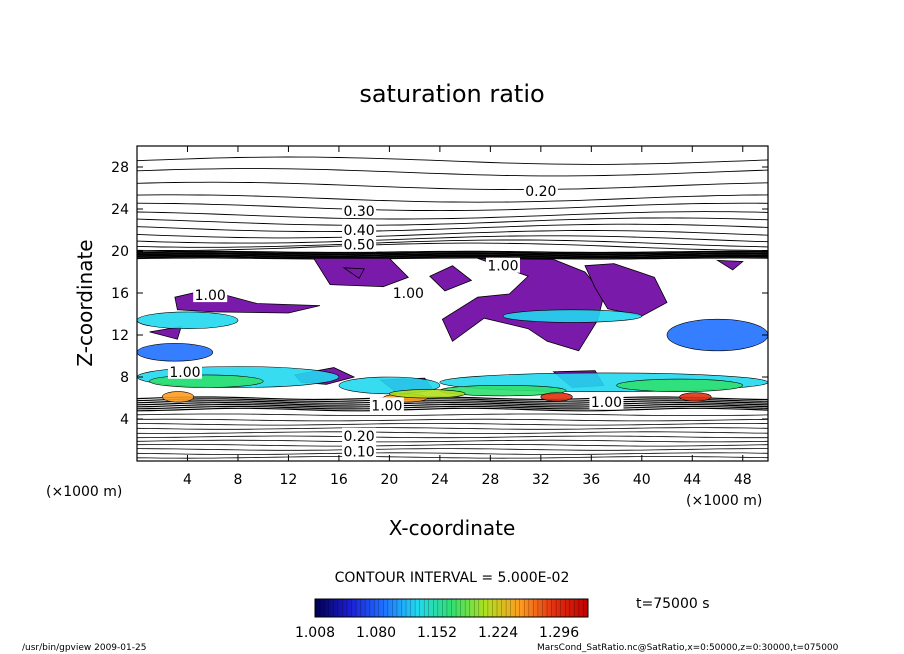  I want to click on colorbar-ticks: 1.008 1.080 1.152 1.224 1.296, so click(437, 633).